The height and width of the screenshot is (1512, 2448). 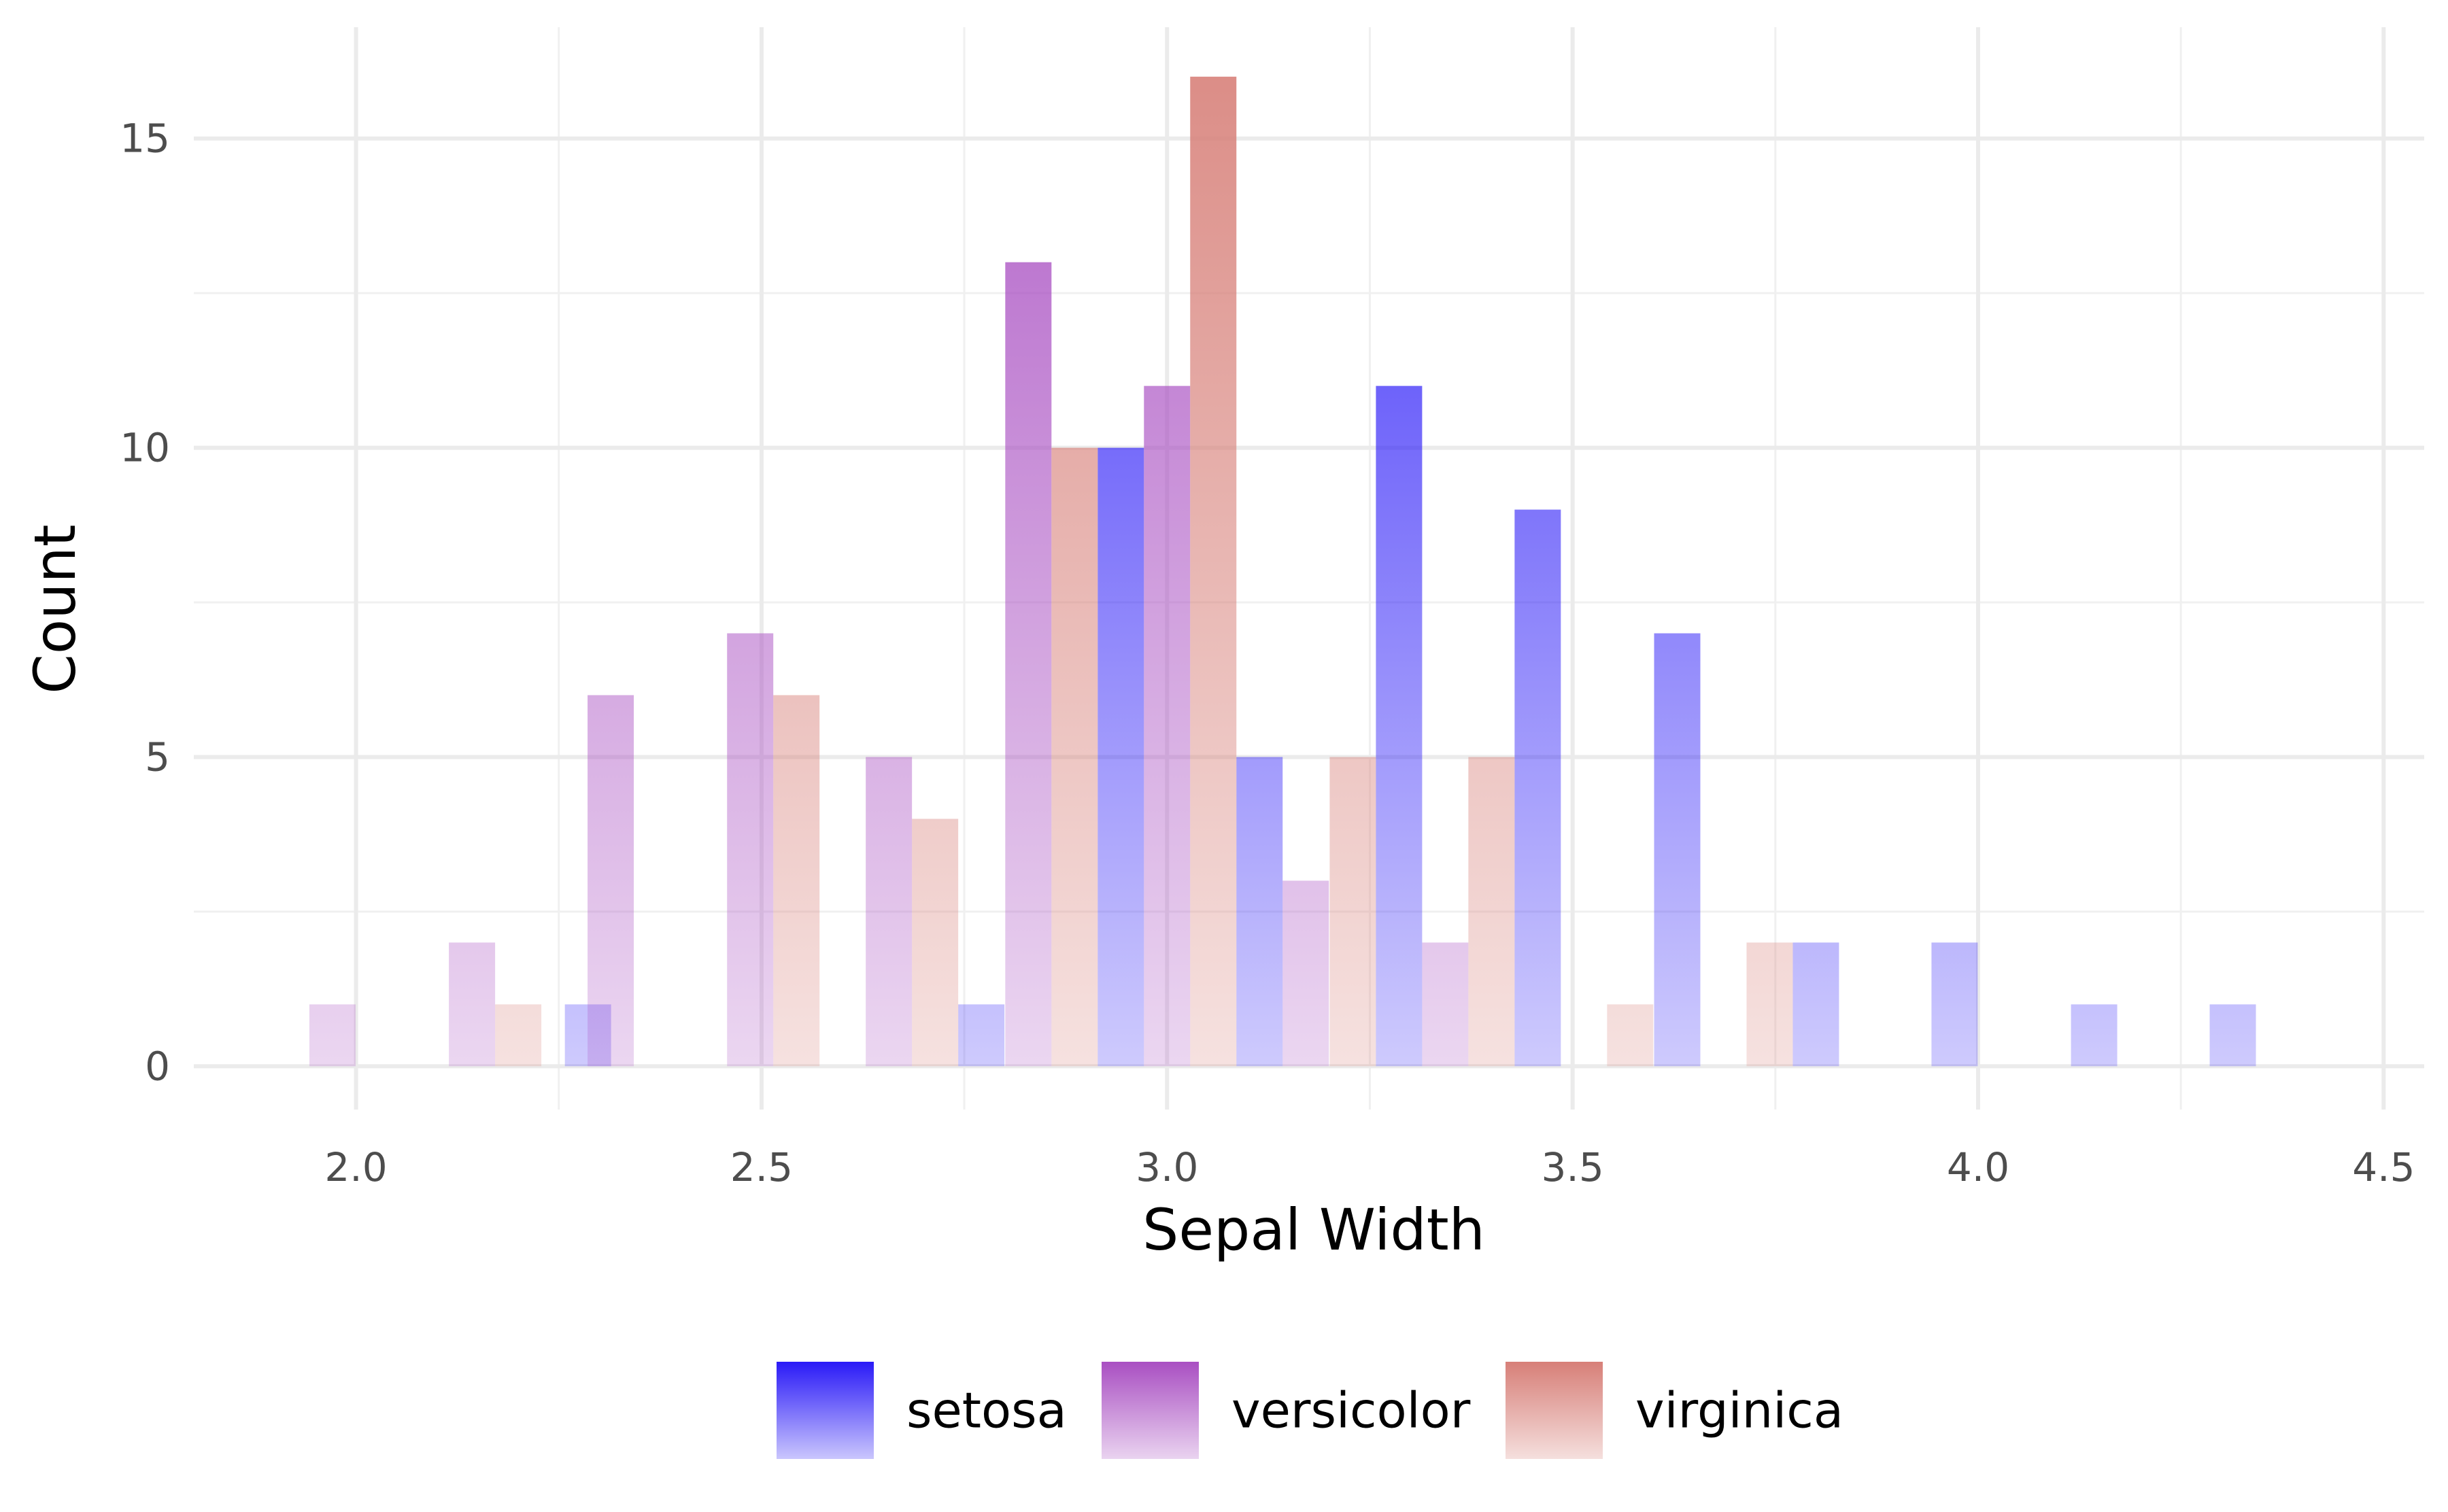 I want to click on legend-key-setosa, so click(x=826, y=1411).